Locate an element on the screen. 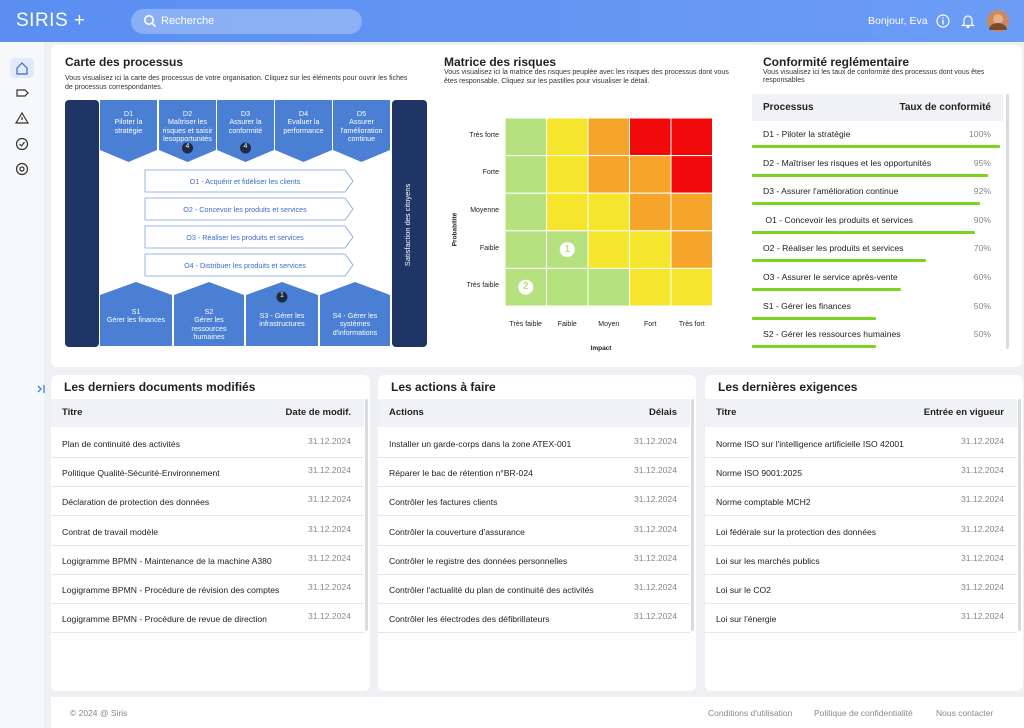  process-label: D4 Evaluer la performance is located at coordinates (303, 122).